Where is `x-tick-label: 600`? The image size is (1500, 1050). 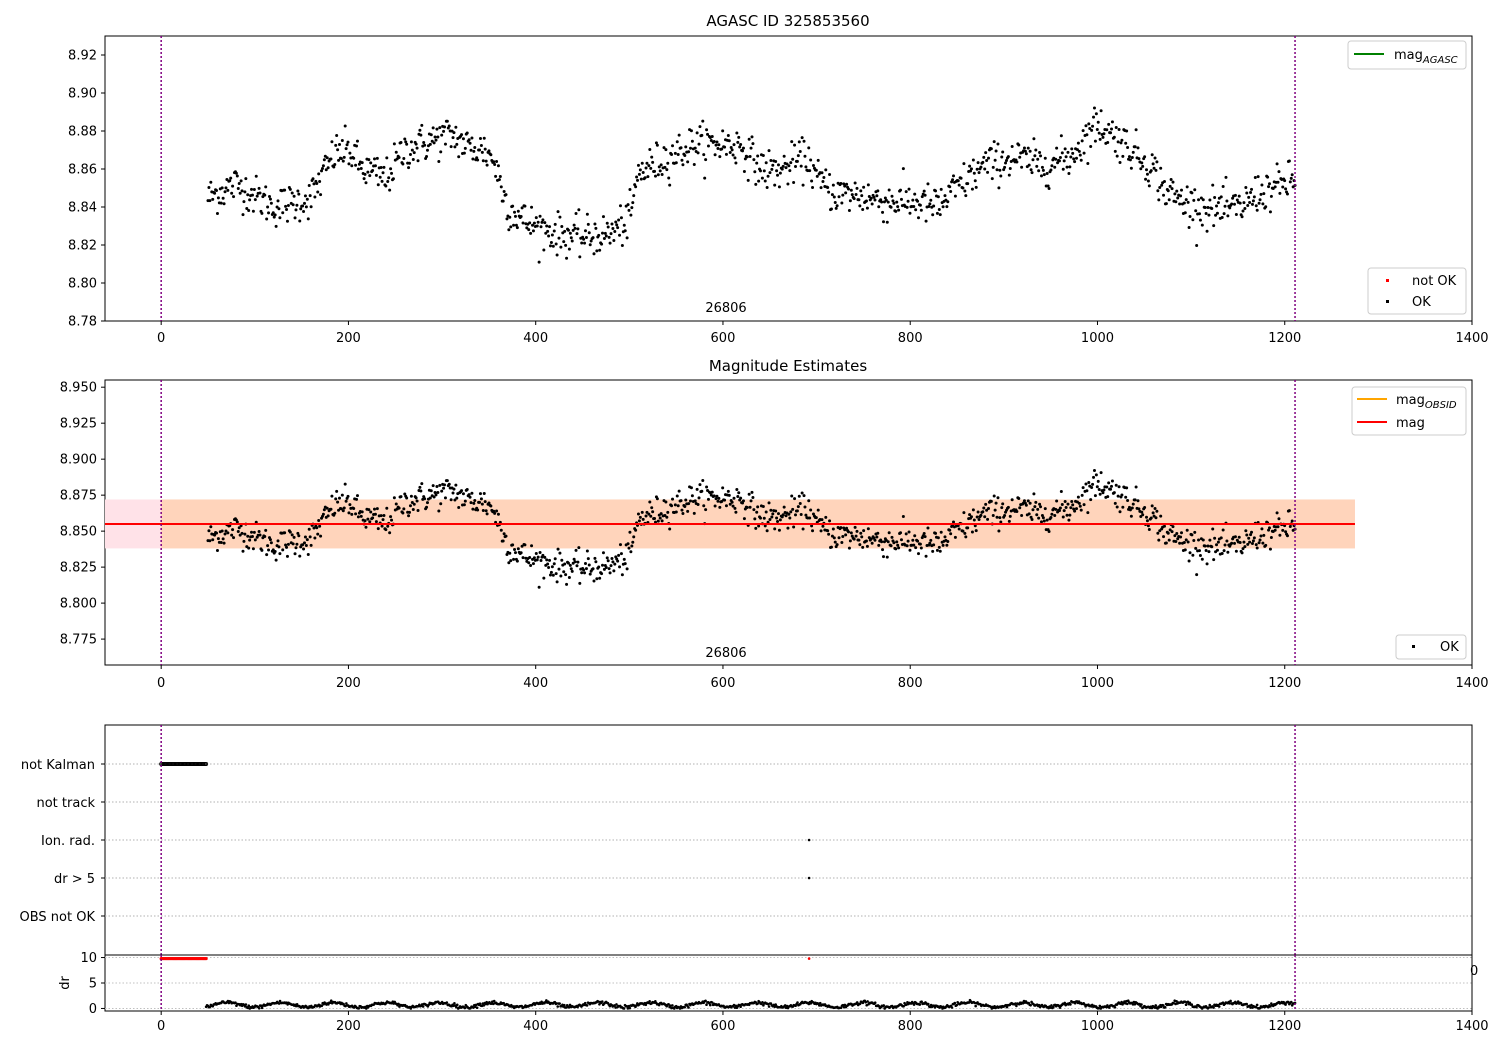 x-tick-label: 600 is located at coordinates (723, 683).